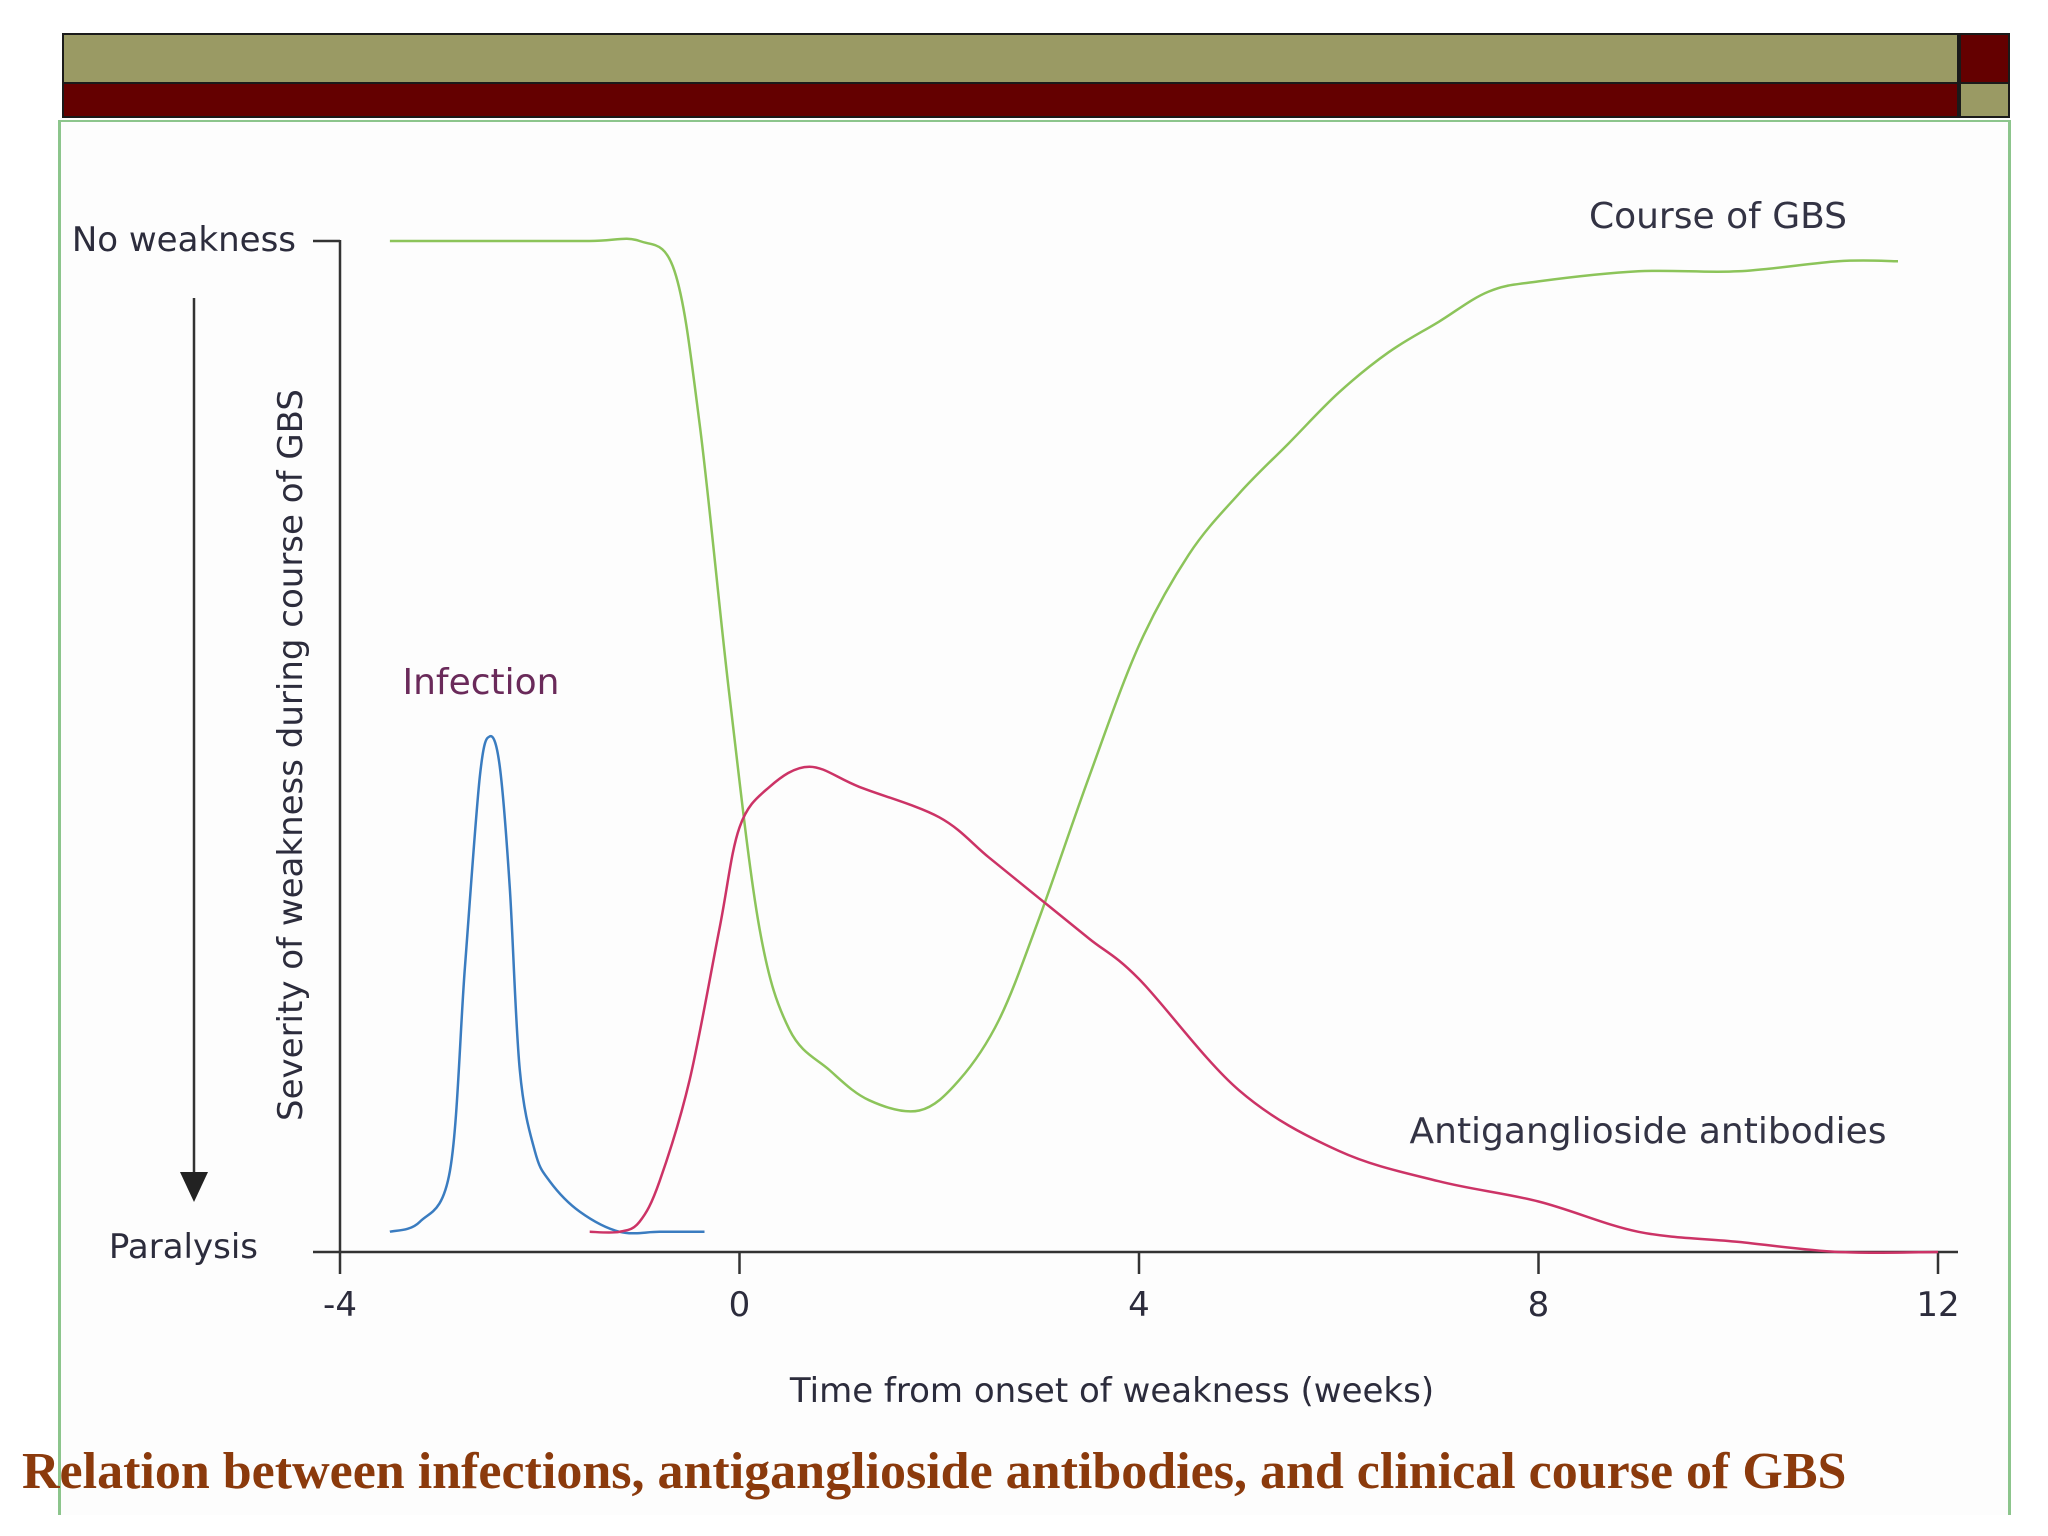  Describe the element at coordinates (1539, 1305) in the screenshot. I see `x-tick-label: 8` at that location.